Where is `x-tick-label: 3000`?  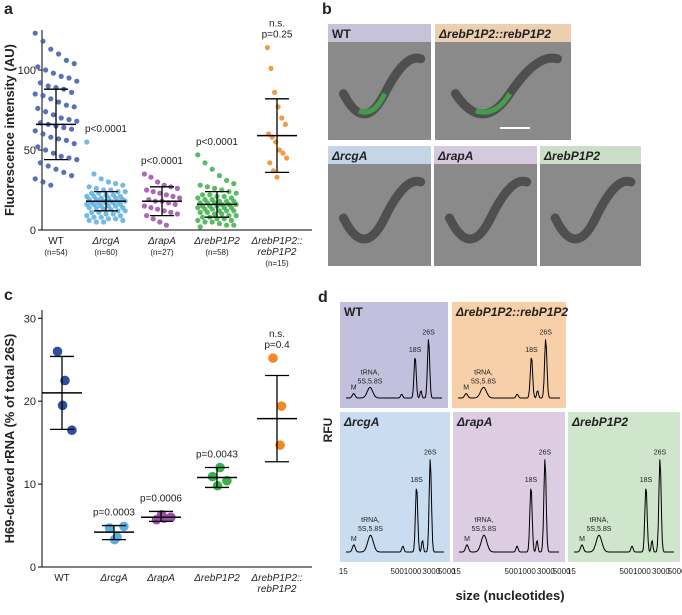 x-tick-label: 3000 is located at coordinates (431, 571).